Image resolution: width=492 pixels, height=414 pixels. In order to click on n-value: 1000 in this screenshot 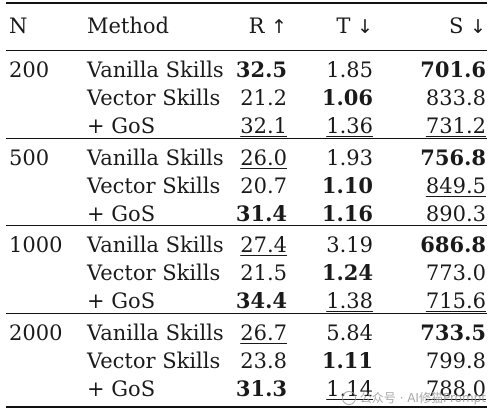, I will do `click(36, 245)`.